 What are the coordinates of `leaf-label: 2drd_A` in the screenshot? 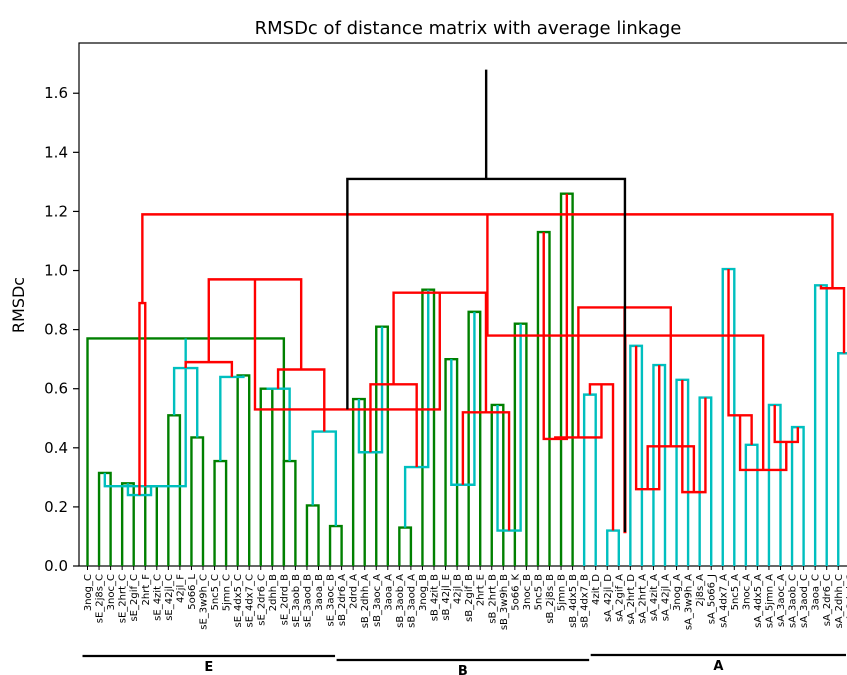 It's located at (354, 591).